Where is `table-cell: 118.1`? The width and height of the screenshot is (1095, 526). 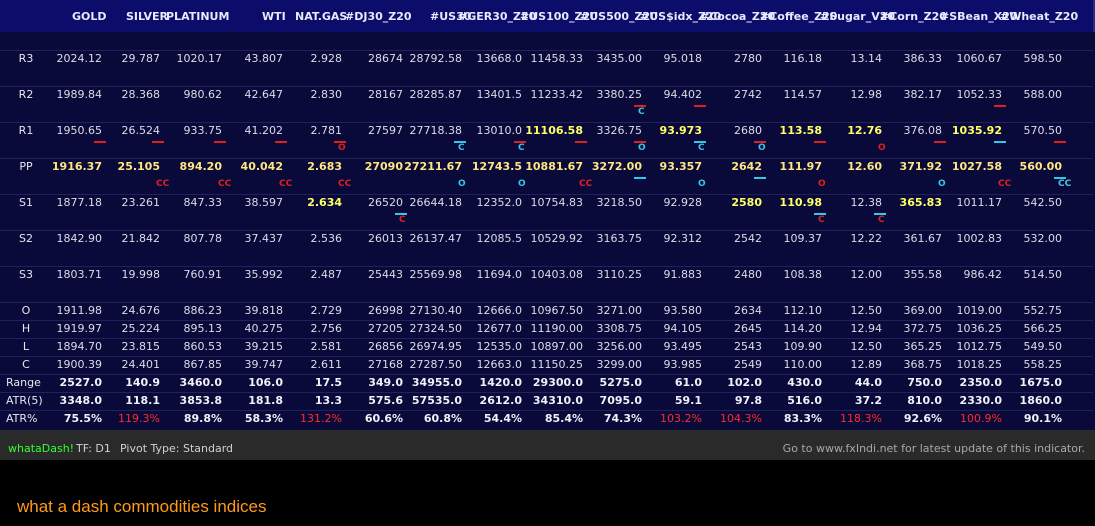
table-cell: 118.1 is located at coordinates (142, 400).